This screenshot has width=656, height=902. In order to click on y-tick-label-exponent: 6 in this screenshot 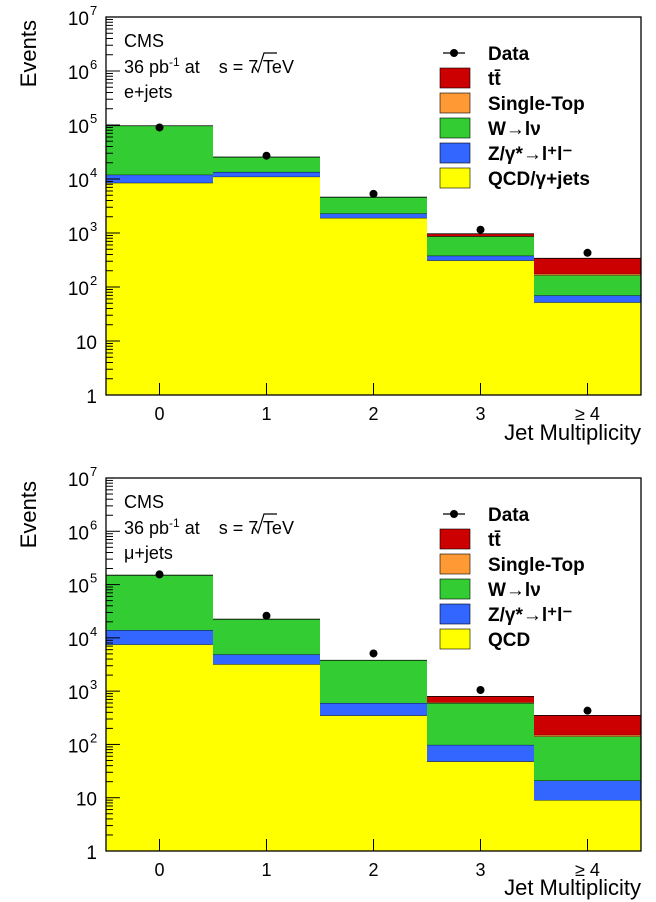, I will do `click(93, 64)`.